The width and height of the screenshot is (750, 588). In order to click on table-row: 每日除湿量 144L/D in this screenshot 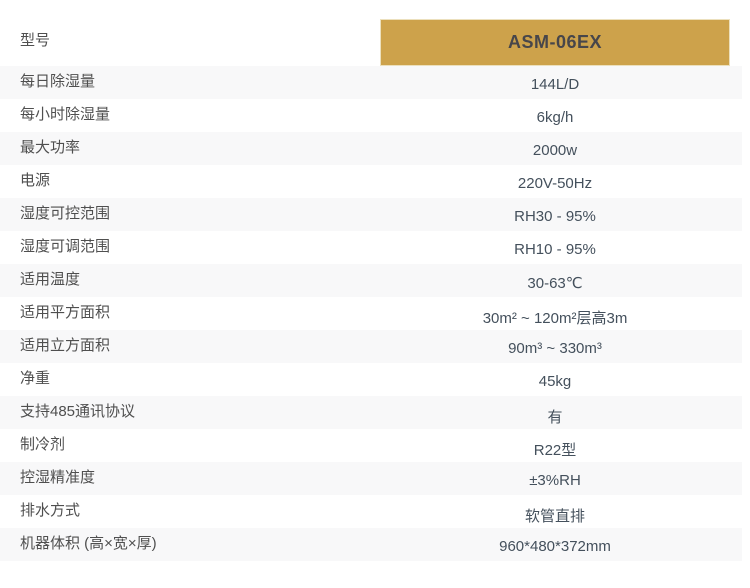, I will do `click(371, 82)`.